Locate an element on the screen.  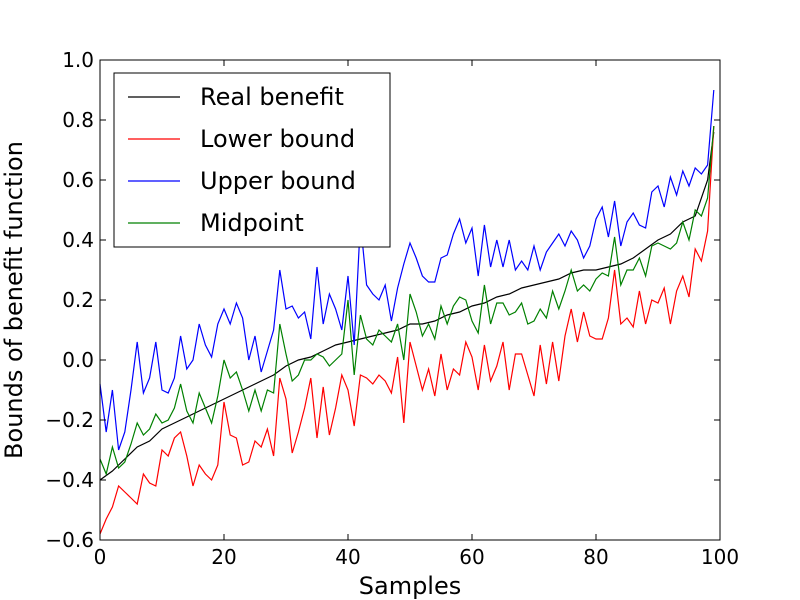
legend-label-1: Lower bound is located at coordinates (277, 139).